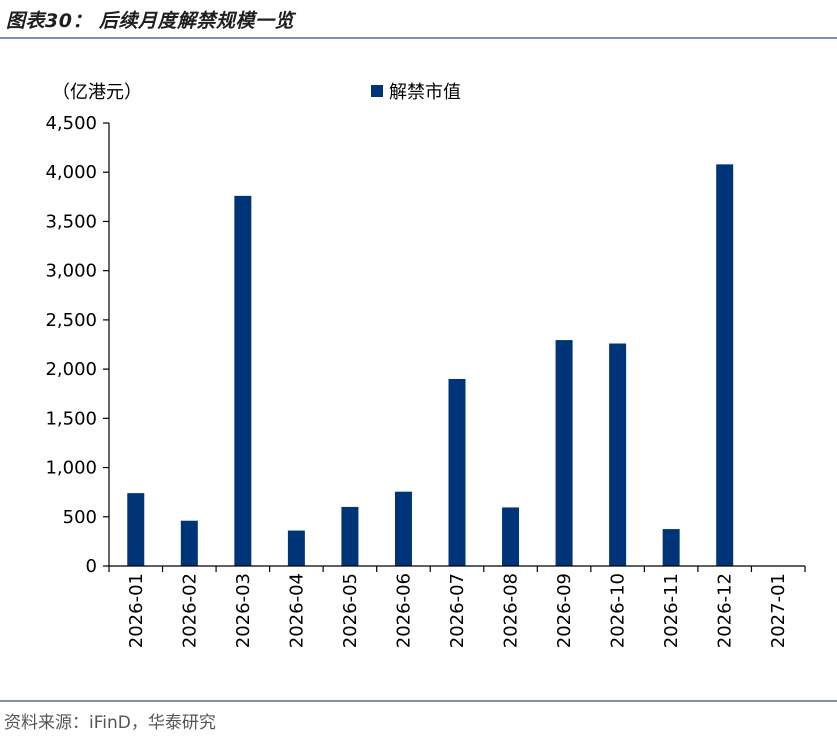 The width and height of the screenshot is (837, 738). I want to click on y-tick-label: 2,500, so click(71, 320).